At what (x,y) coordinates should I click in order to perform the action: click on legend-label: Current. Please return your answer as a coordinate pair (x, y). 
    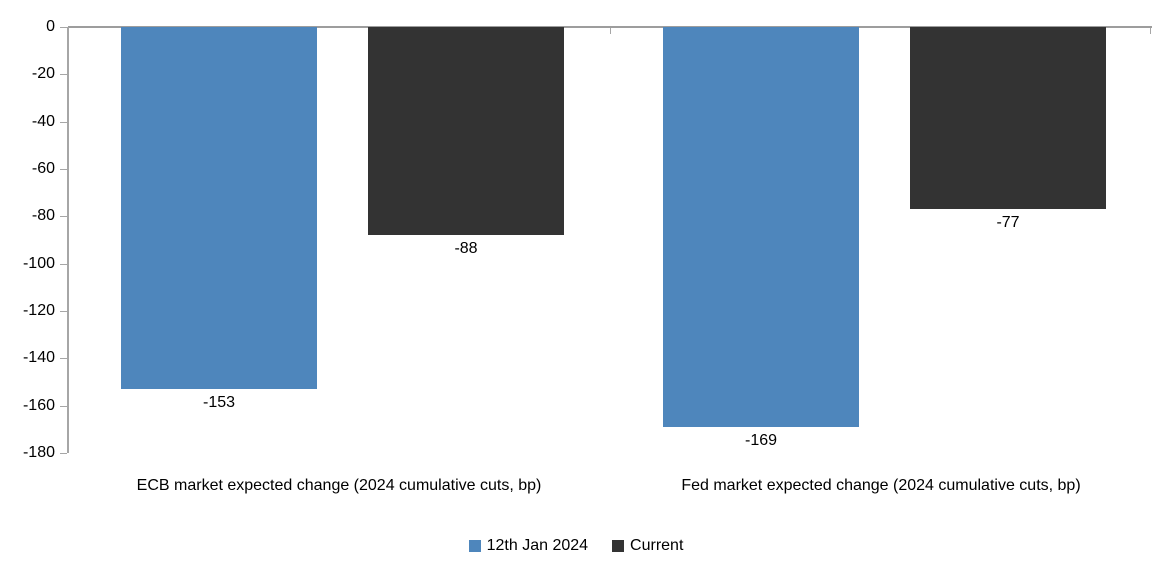
    Looking at the image, I should click on (657, 545).